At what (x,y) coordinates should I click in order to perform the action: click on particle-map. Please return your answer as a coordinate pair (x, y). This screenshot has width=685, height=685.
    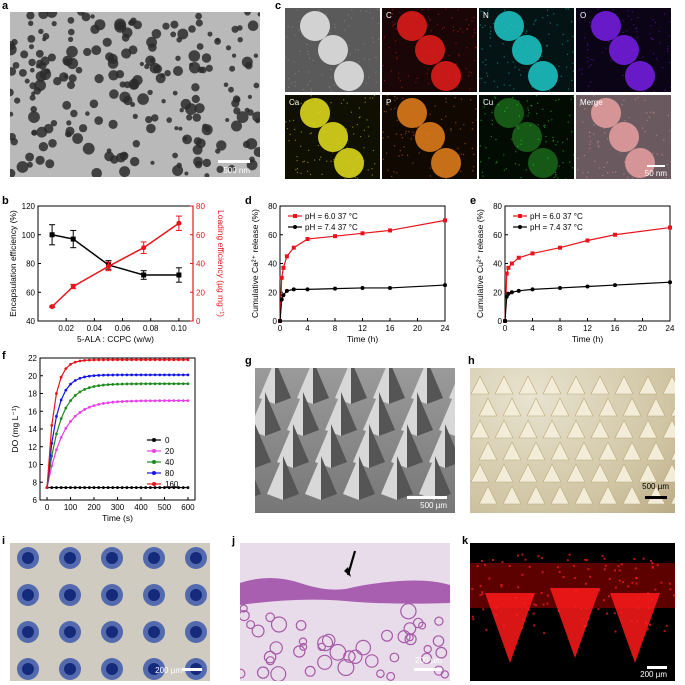
    Looking at the image, I should click on (543, 76).